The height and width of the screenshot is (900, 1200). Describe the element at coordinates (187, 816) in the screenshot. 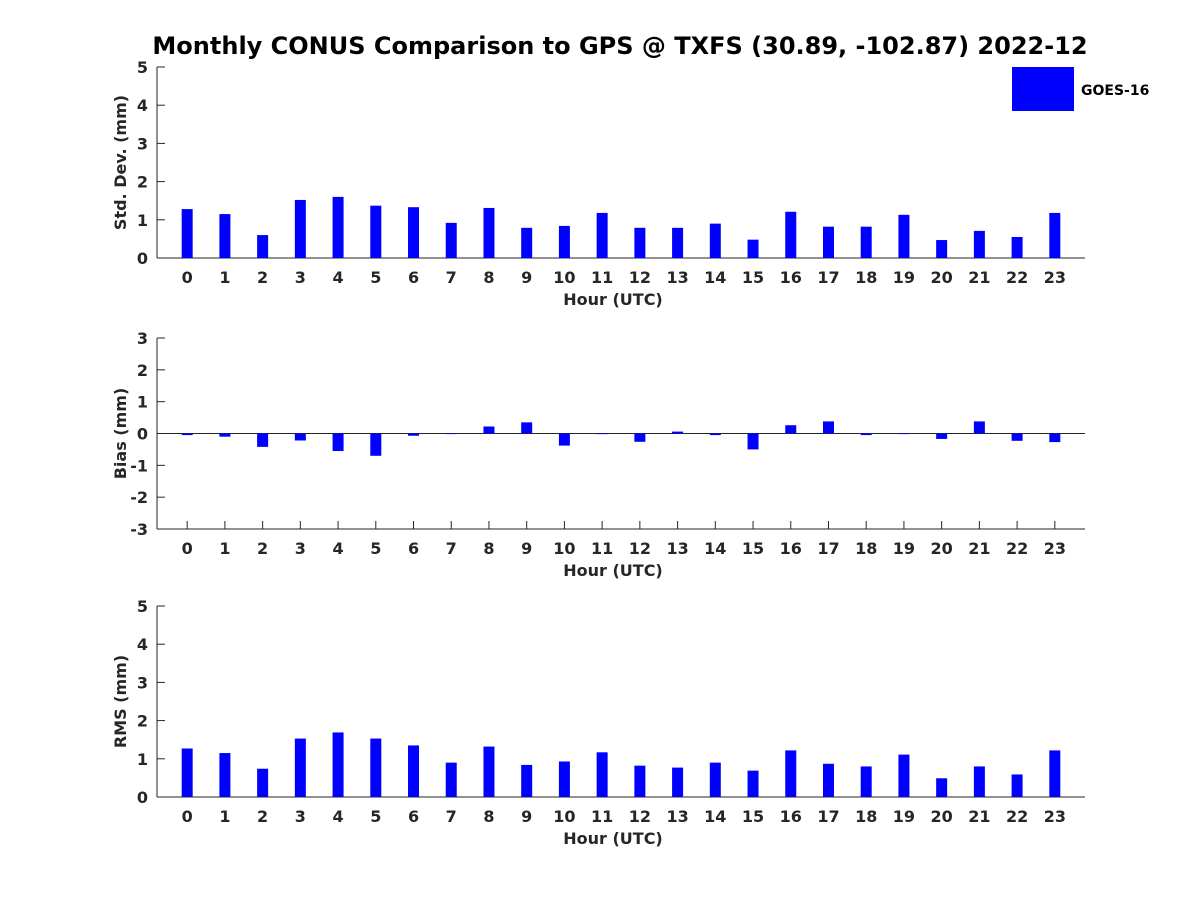

I see `rms-x-tick-label: 0` at that location.